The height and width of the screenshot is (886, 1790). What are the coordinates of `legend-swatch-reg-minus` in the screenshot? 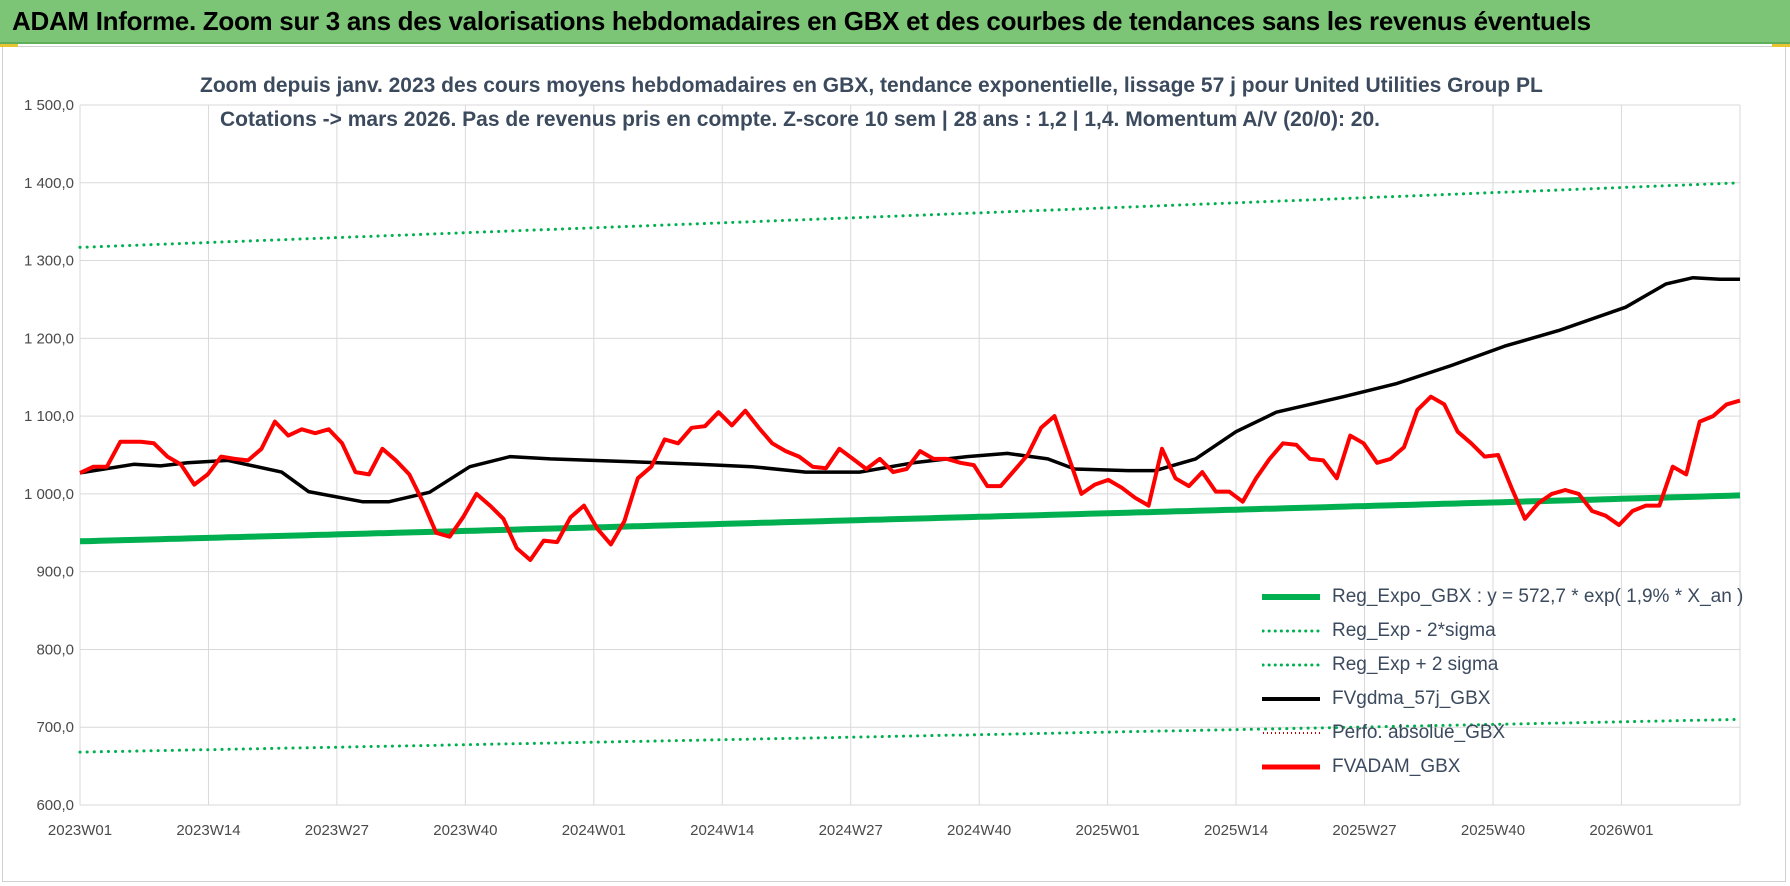 It's located at (1292, 631).